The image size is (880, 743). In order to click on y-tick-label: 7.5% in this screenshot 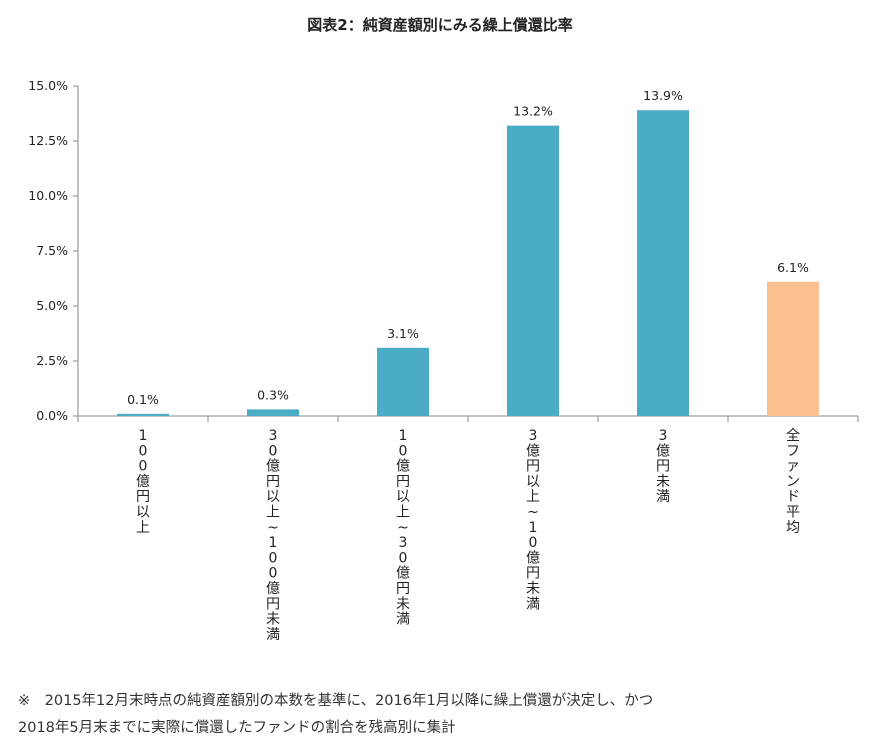, I will do `click(52, 250)`.